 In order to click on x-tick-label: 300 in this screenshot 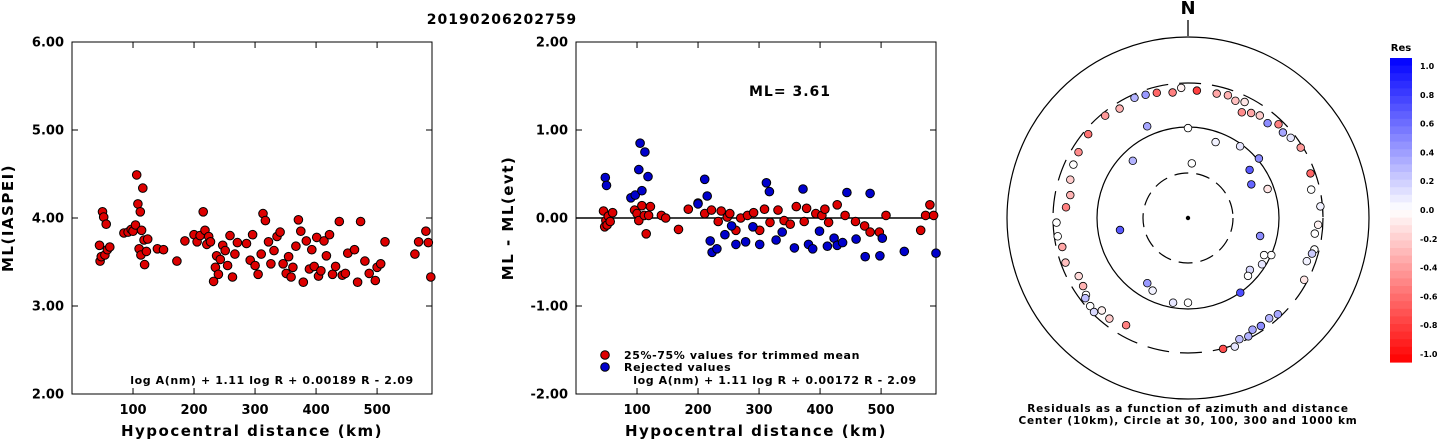, I will do `click(758, 410)`.